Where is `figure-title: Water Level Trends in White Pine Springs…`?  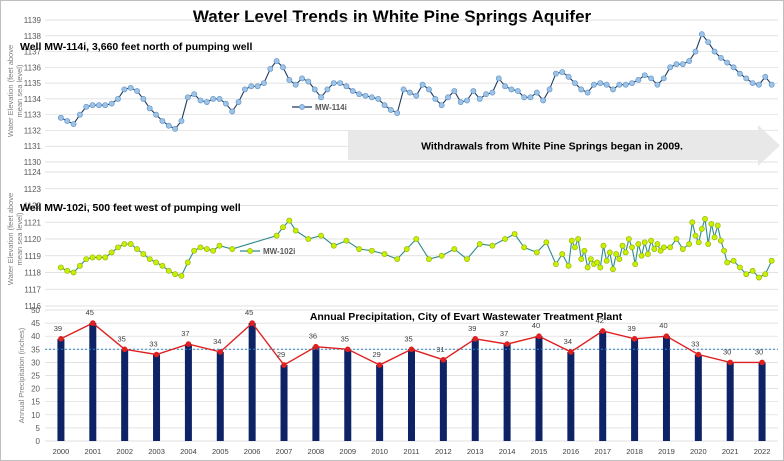 figure-title: Water Level Trends in White Pine Springs… is located at coordinates (392, 16).